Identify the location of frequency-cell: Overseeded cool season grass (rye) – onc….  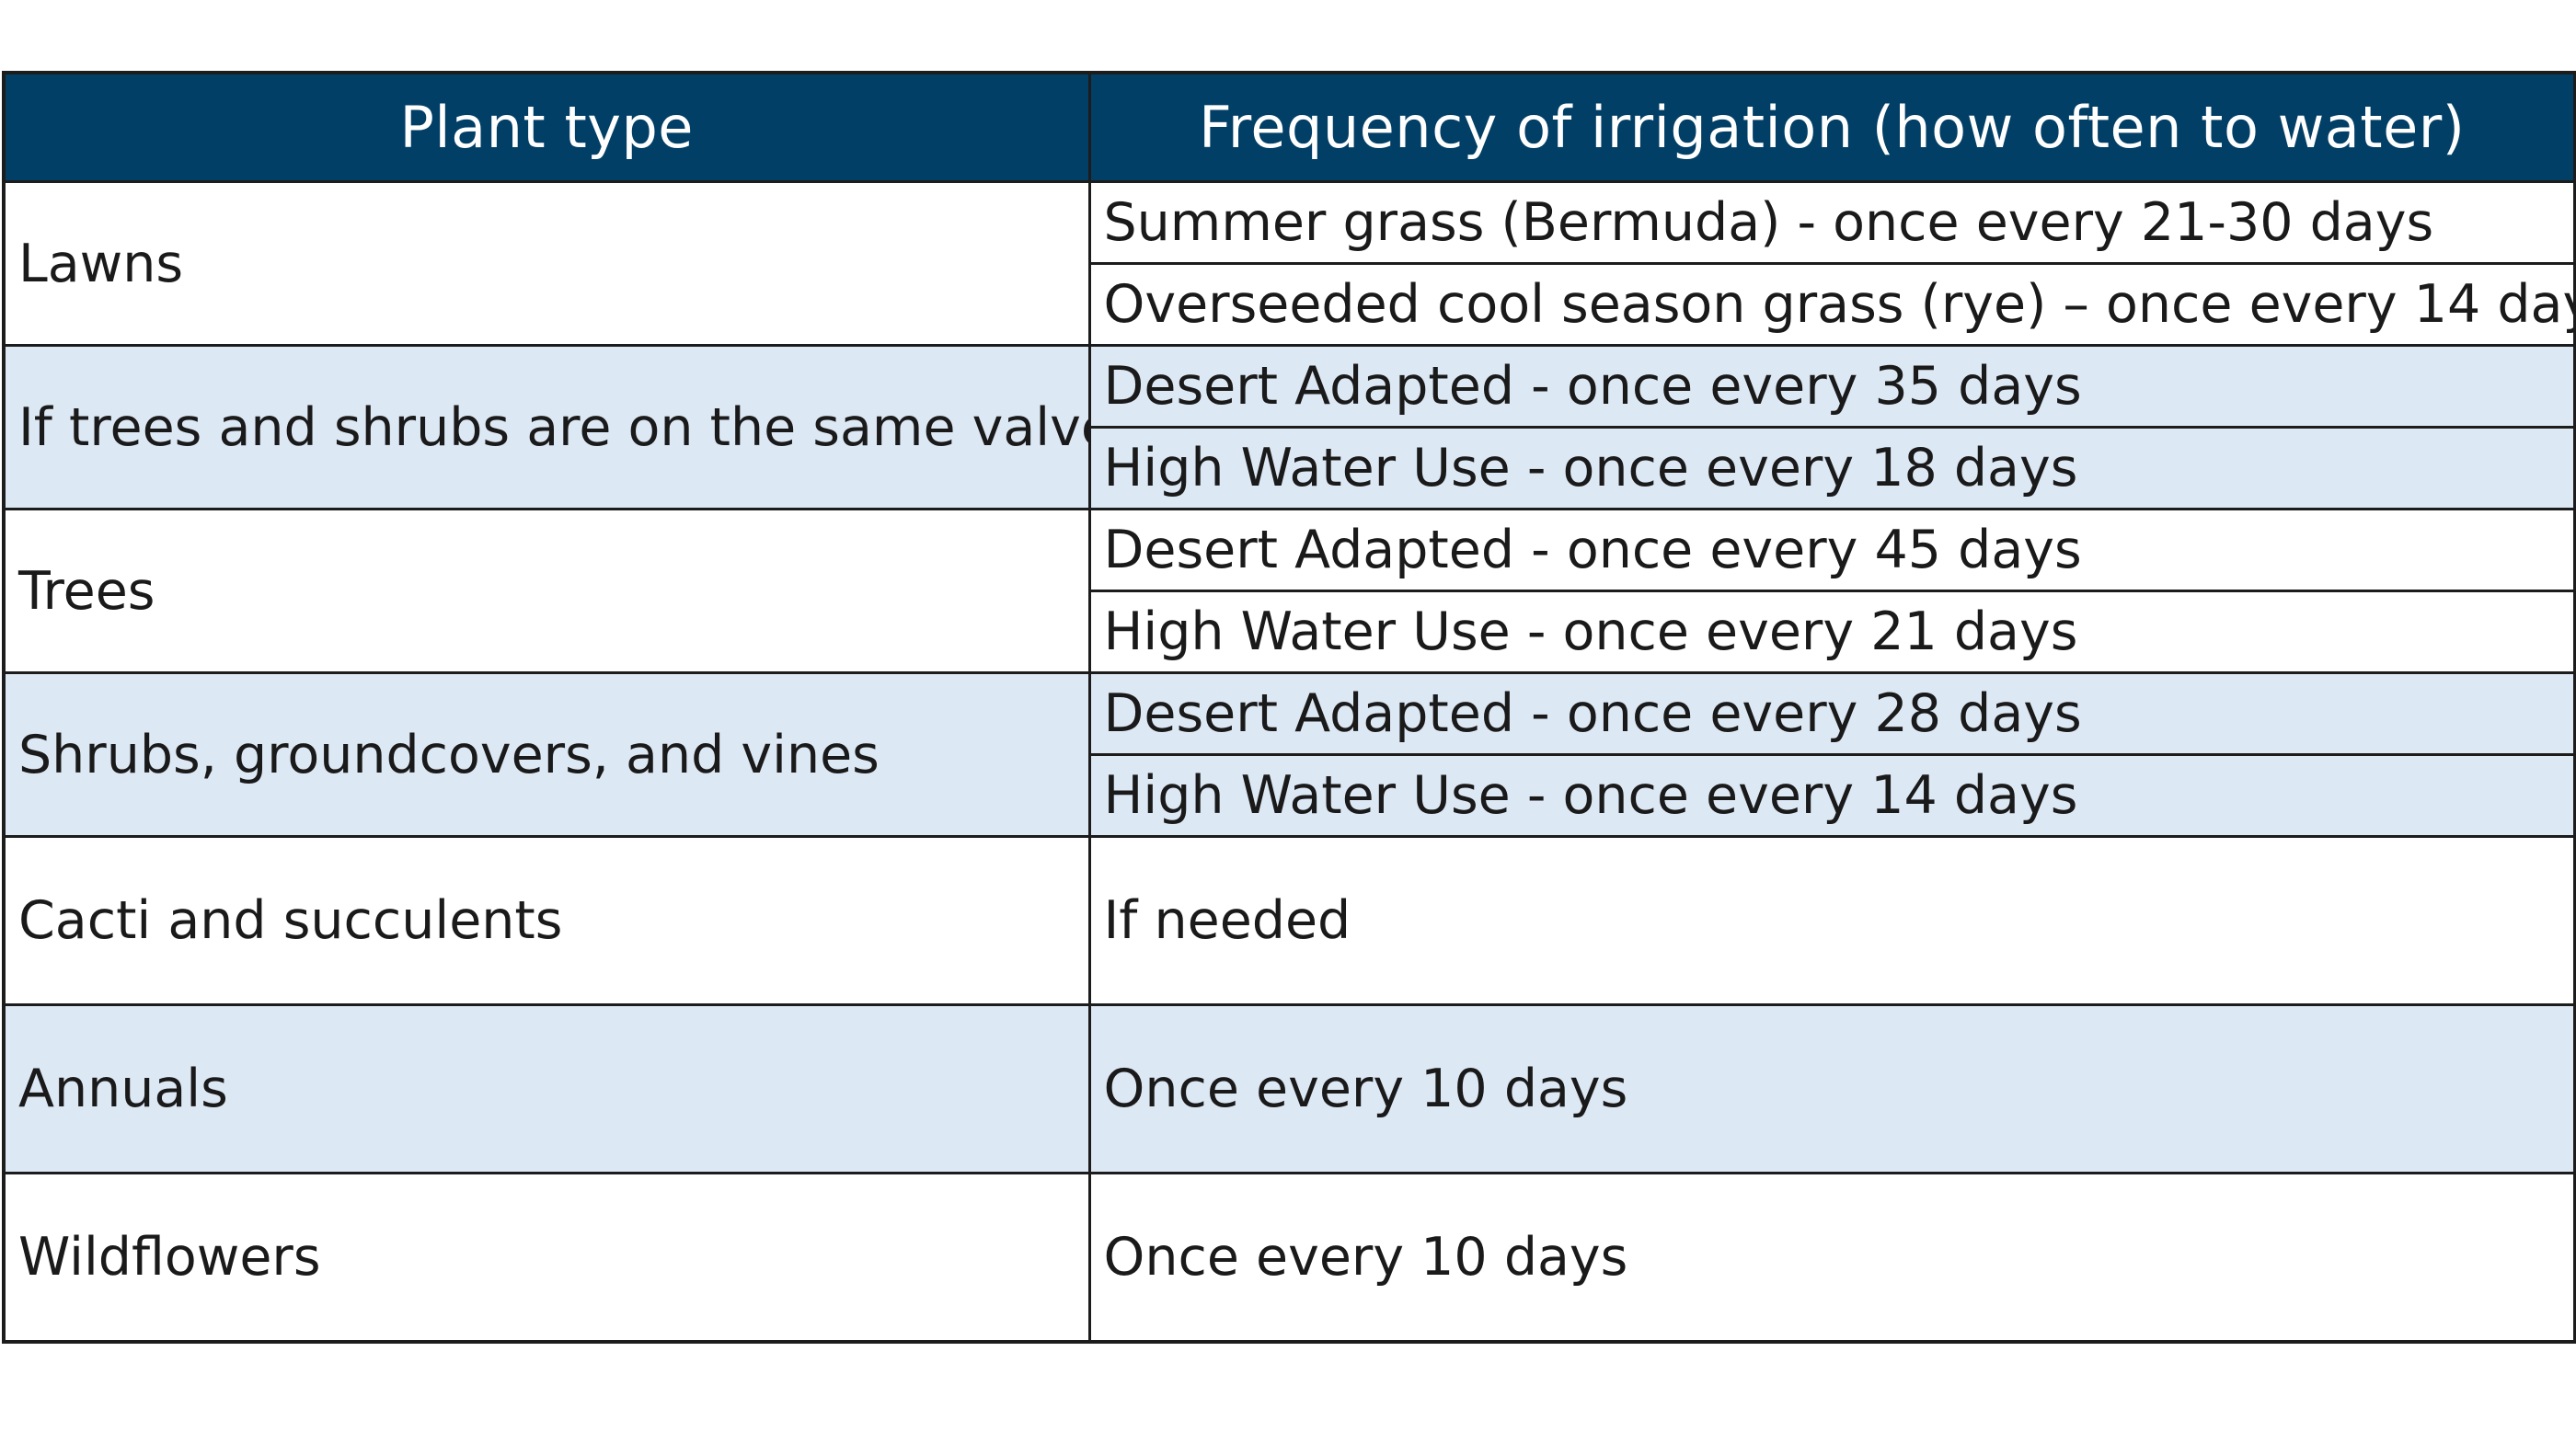
(1831, 304).